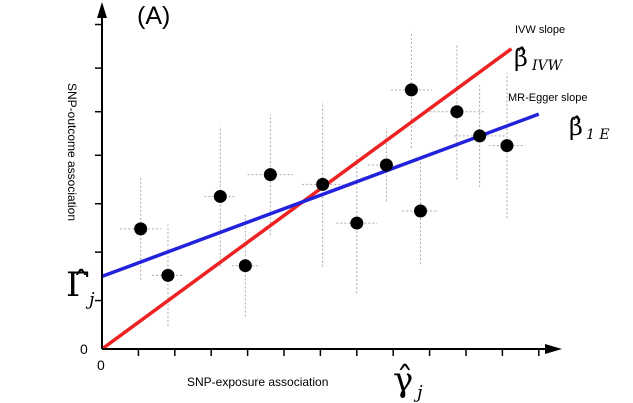 This screenshot has height=403, width=633. Describe the element at coordinates (576, 127) in the screenshot. I see `egger-beta-symbol: β̂` at that location.